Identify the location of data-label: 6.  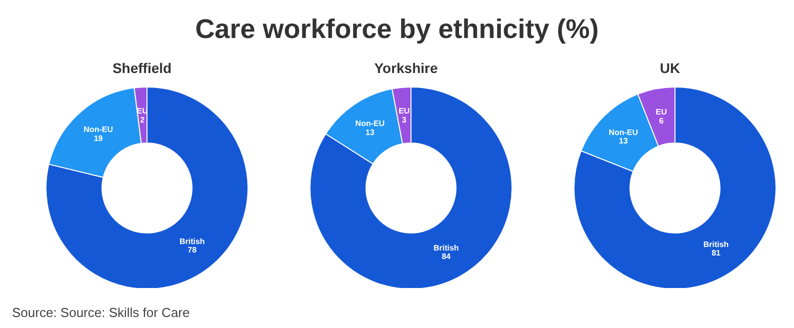
(661, 121).